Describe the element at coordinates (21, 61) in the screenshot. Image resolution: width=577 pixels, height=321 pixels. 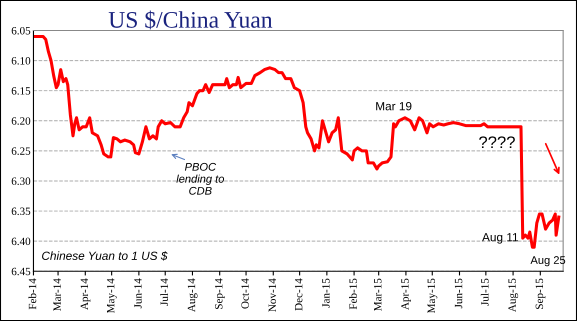
I see `y-tick-label: 6.10` at that location.